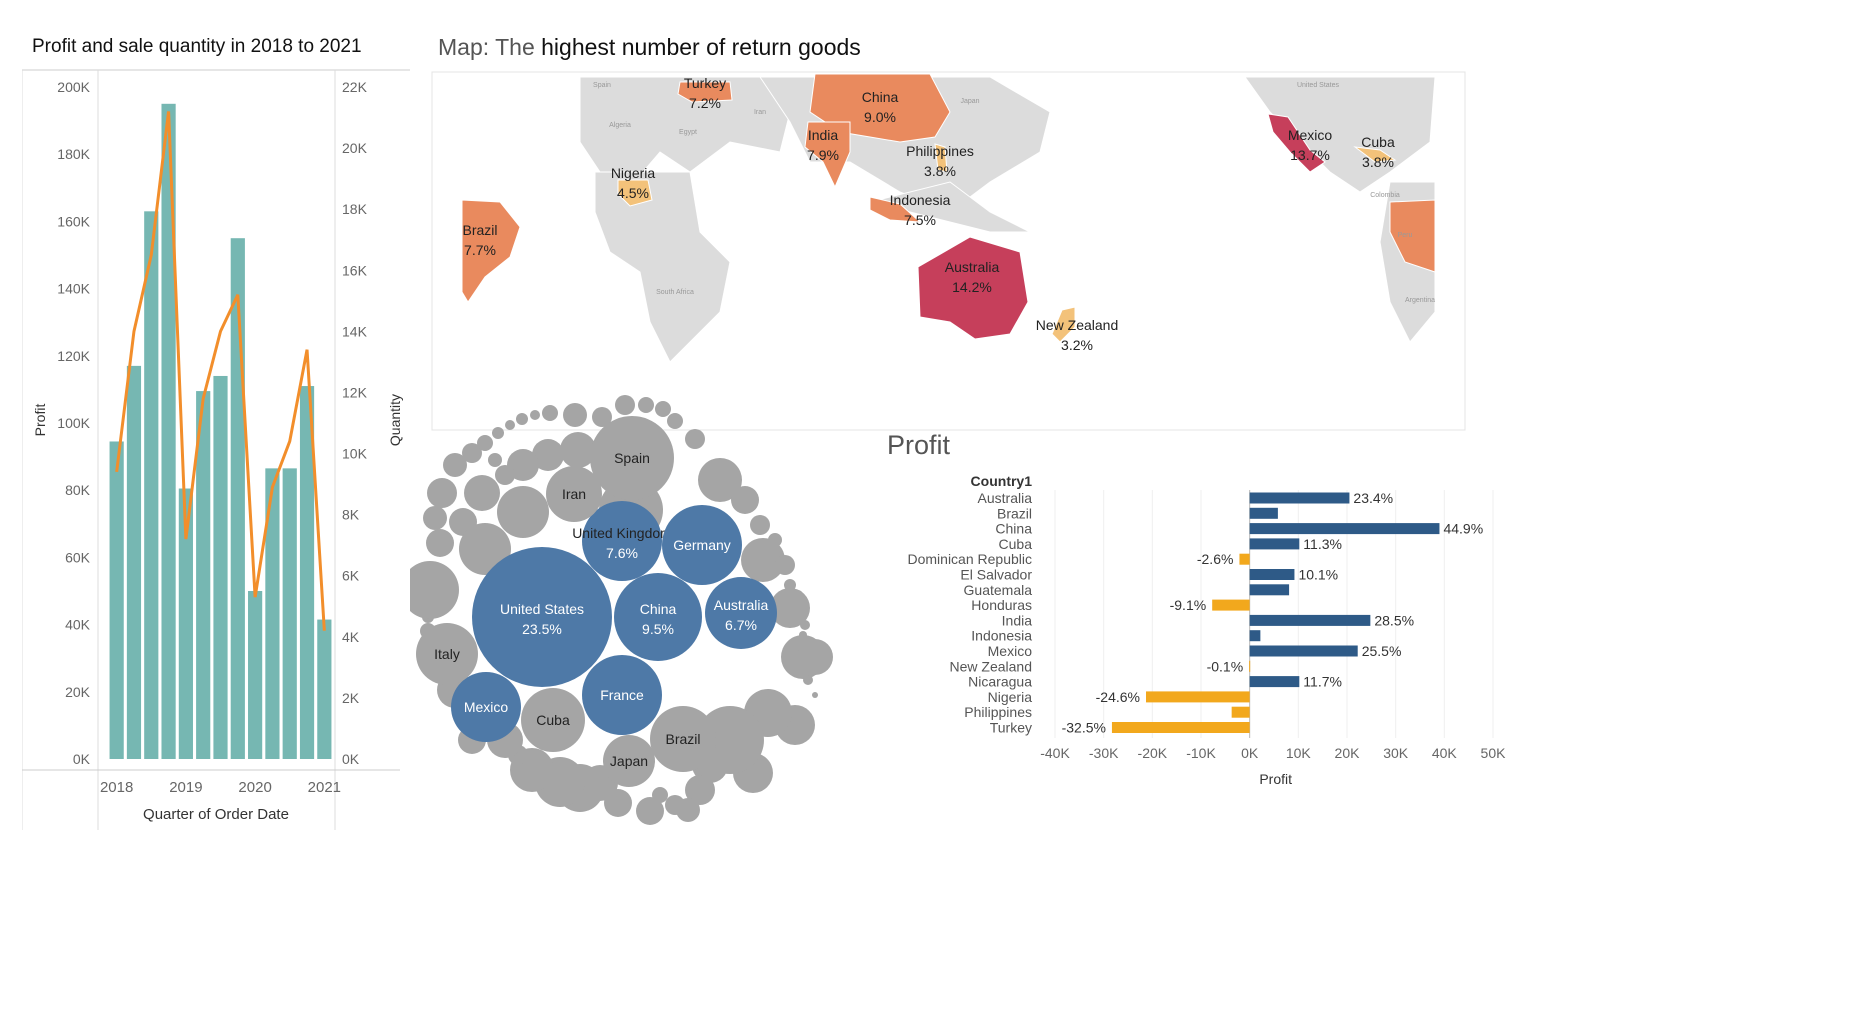 The height and width of the screenshot is (1034, 1862). What do you see at coordinates (553, 720) in the screenshot?
I see `bubble-label: Cuba` at bounding box center [553, 720].